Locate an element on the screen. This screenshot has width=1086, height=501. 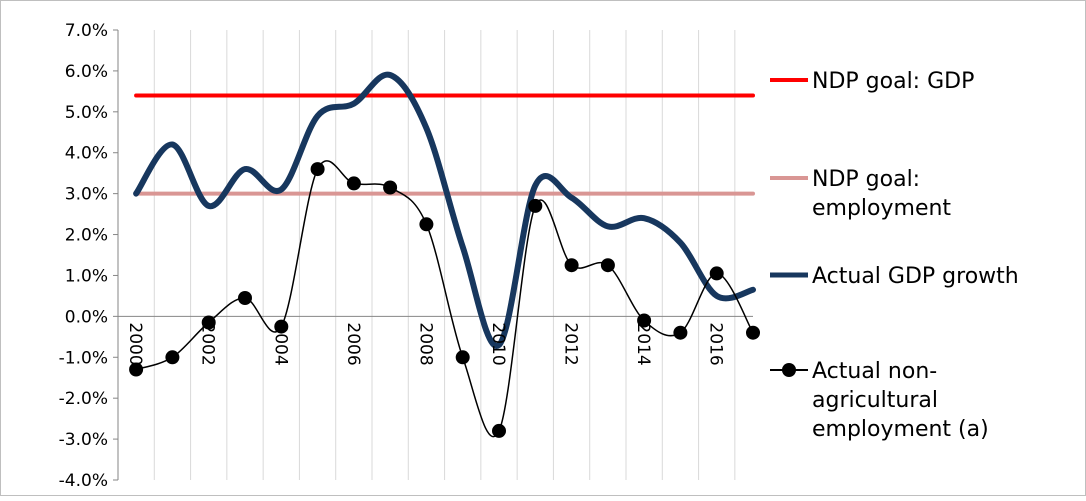
y-tick-label: 1.0% is located at coordinates (86, 276).